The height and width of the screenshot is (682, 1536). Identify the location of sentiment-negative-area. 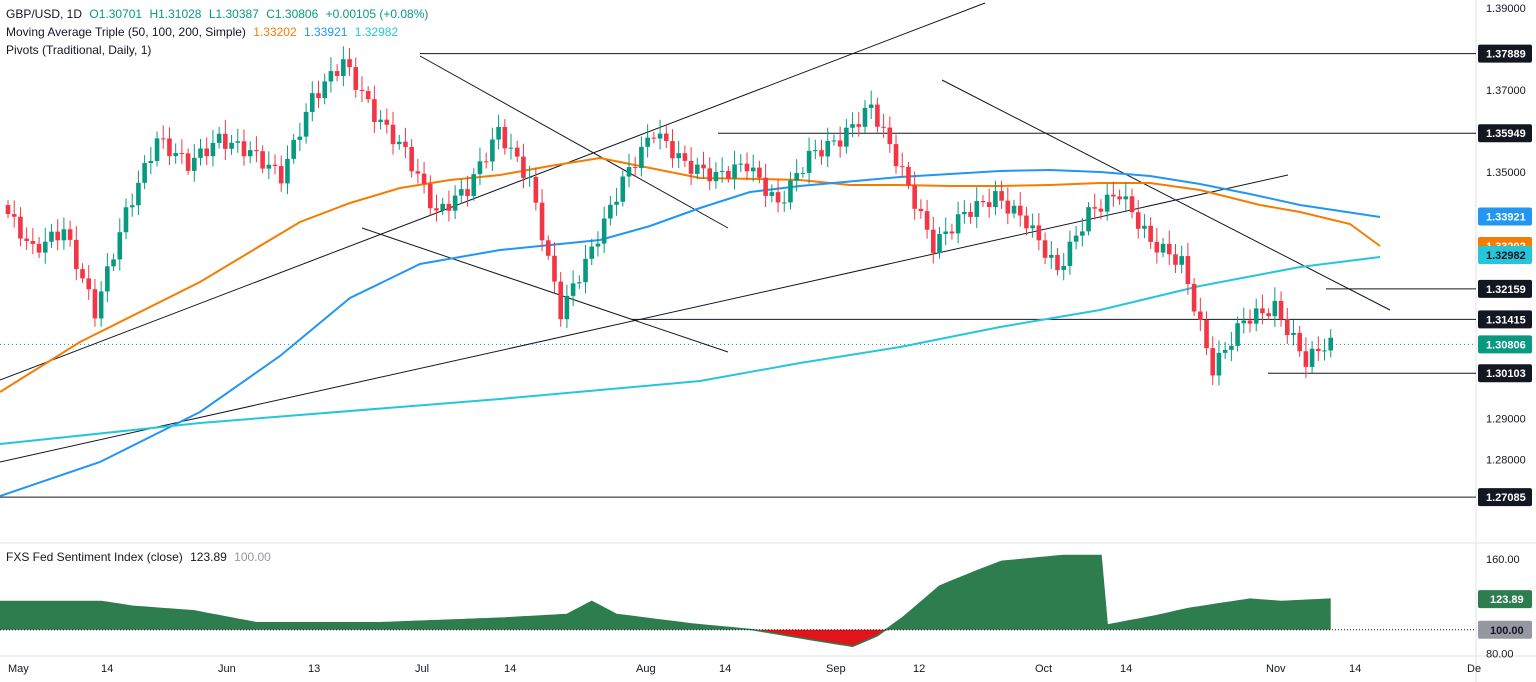
(665, 638).